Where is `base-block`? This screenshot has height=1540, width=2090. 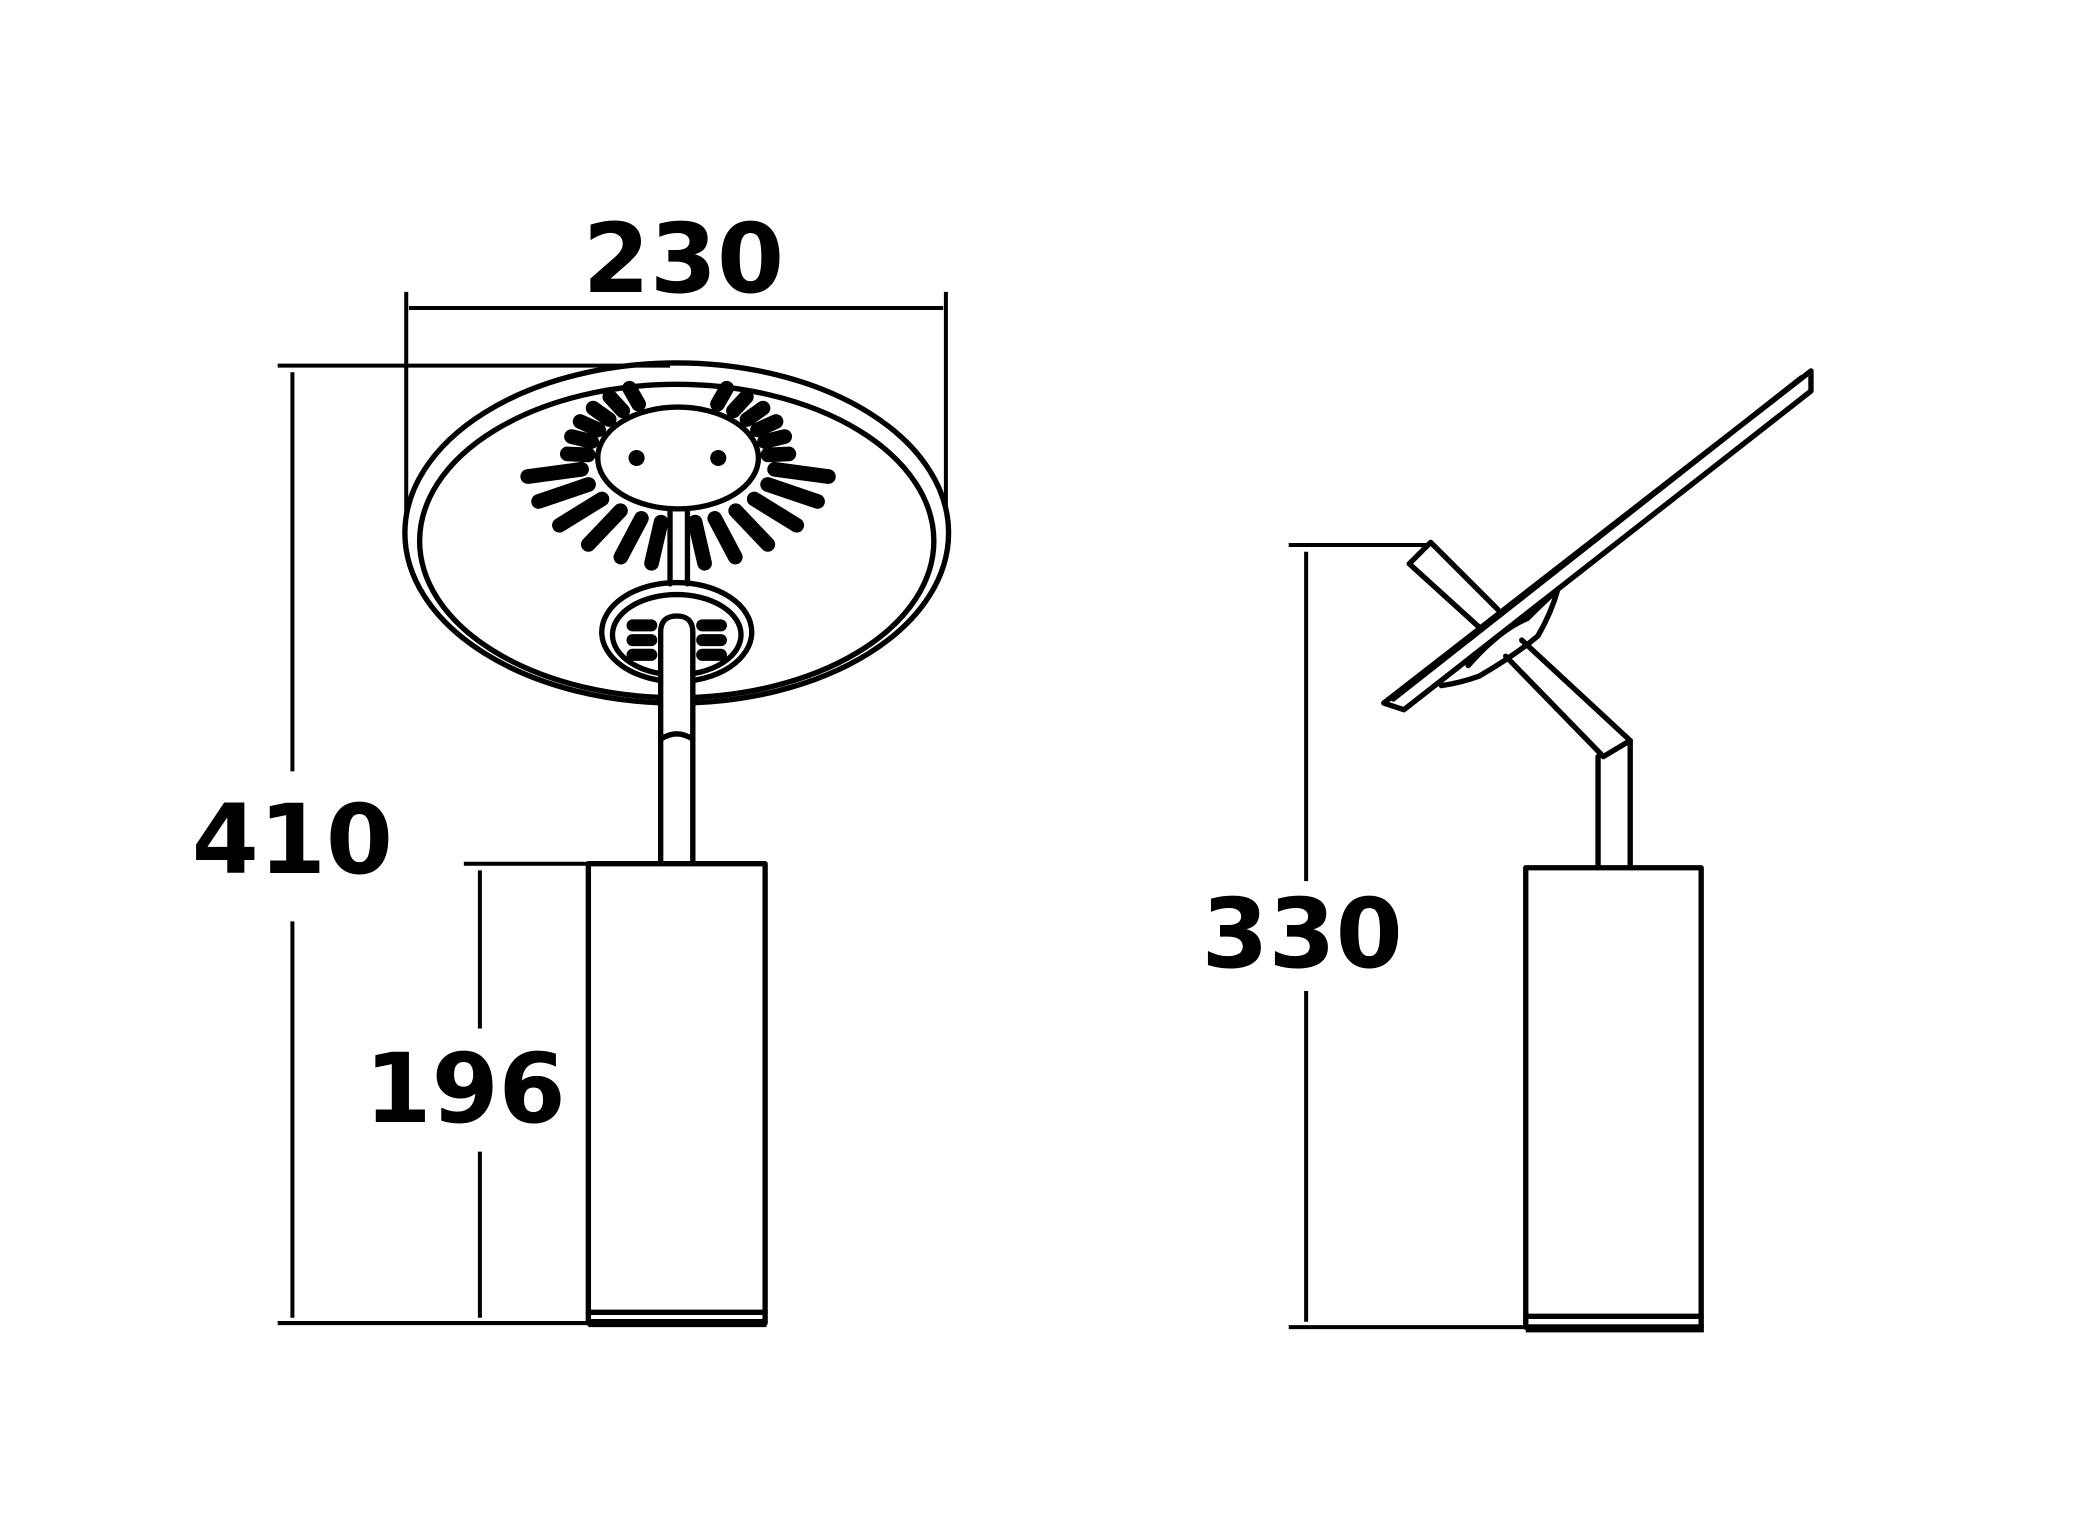 base-block is located at coordinates (676, 1093).